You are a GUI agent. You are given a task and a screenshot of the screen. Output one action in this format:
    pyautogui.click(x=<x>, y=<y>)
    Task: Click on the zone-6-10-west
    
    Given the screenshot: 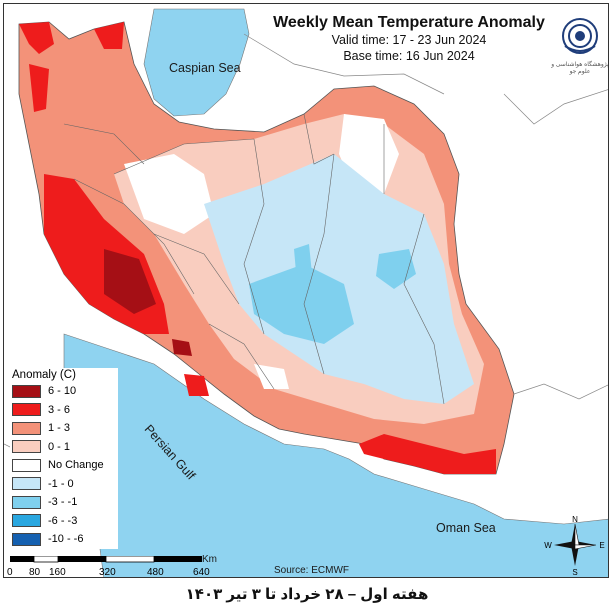 What is the action you would take?
    pyautogui.click(x=130, y=281)
    